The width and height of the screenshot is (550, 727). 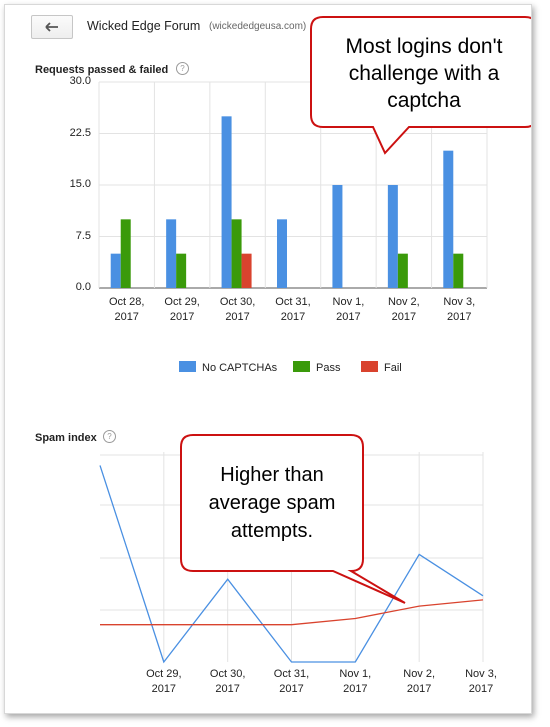 I want to click on y-tick-label: 22.5, so click(x=80, y=132).